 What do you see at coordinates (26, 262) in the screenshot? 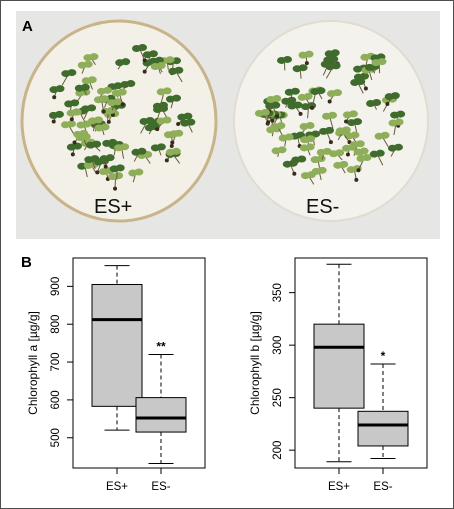
I see `panel-label-b: B` at bounding box center [26, 262].